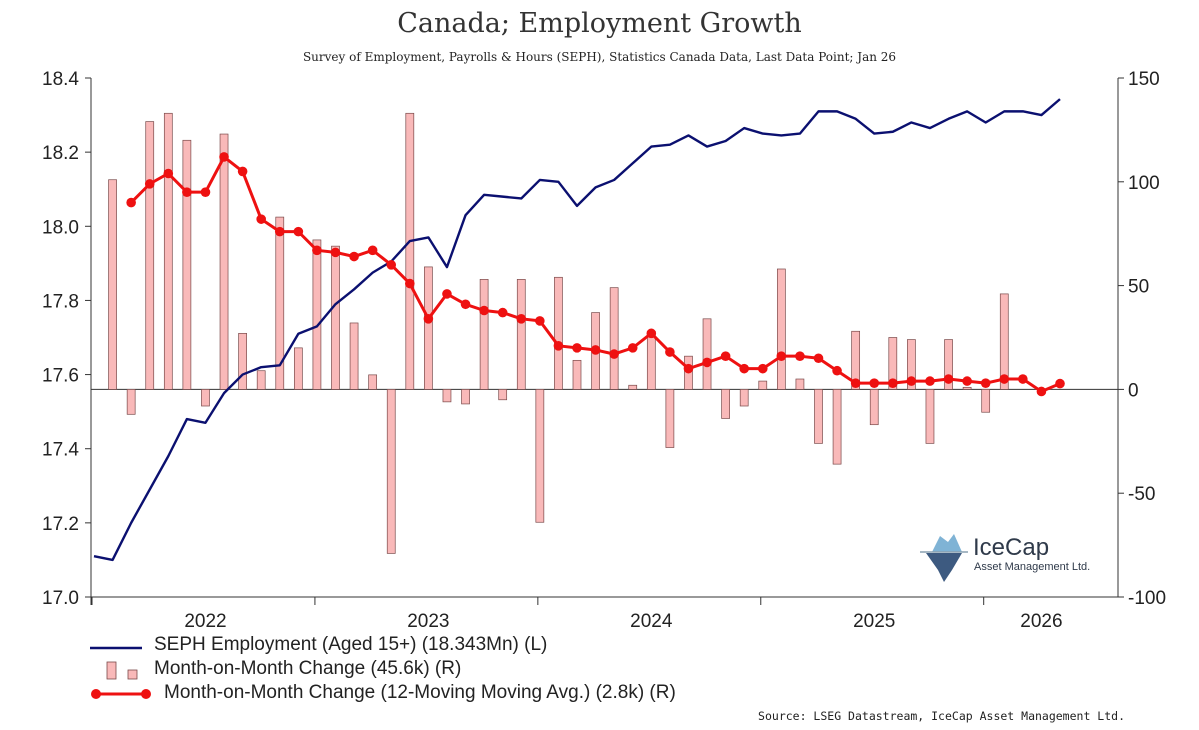 This screenshot has height=730, width=1199. I want to click on x-tick-label: 2024, so click(651, 621).